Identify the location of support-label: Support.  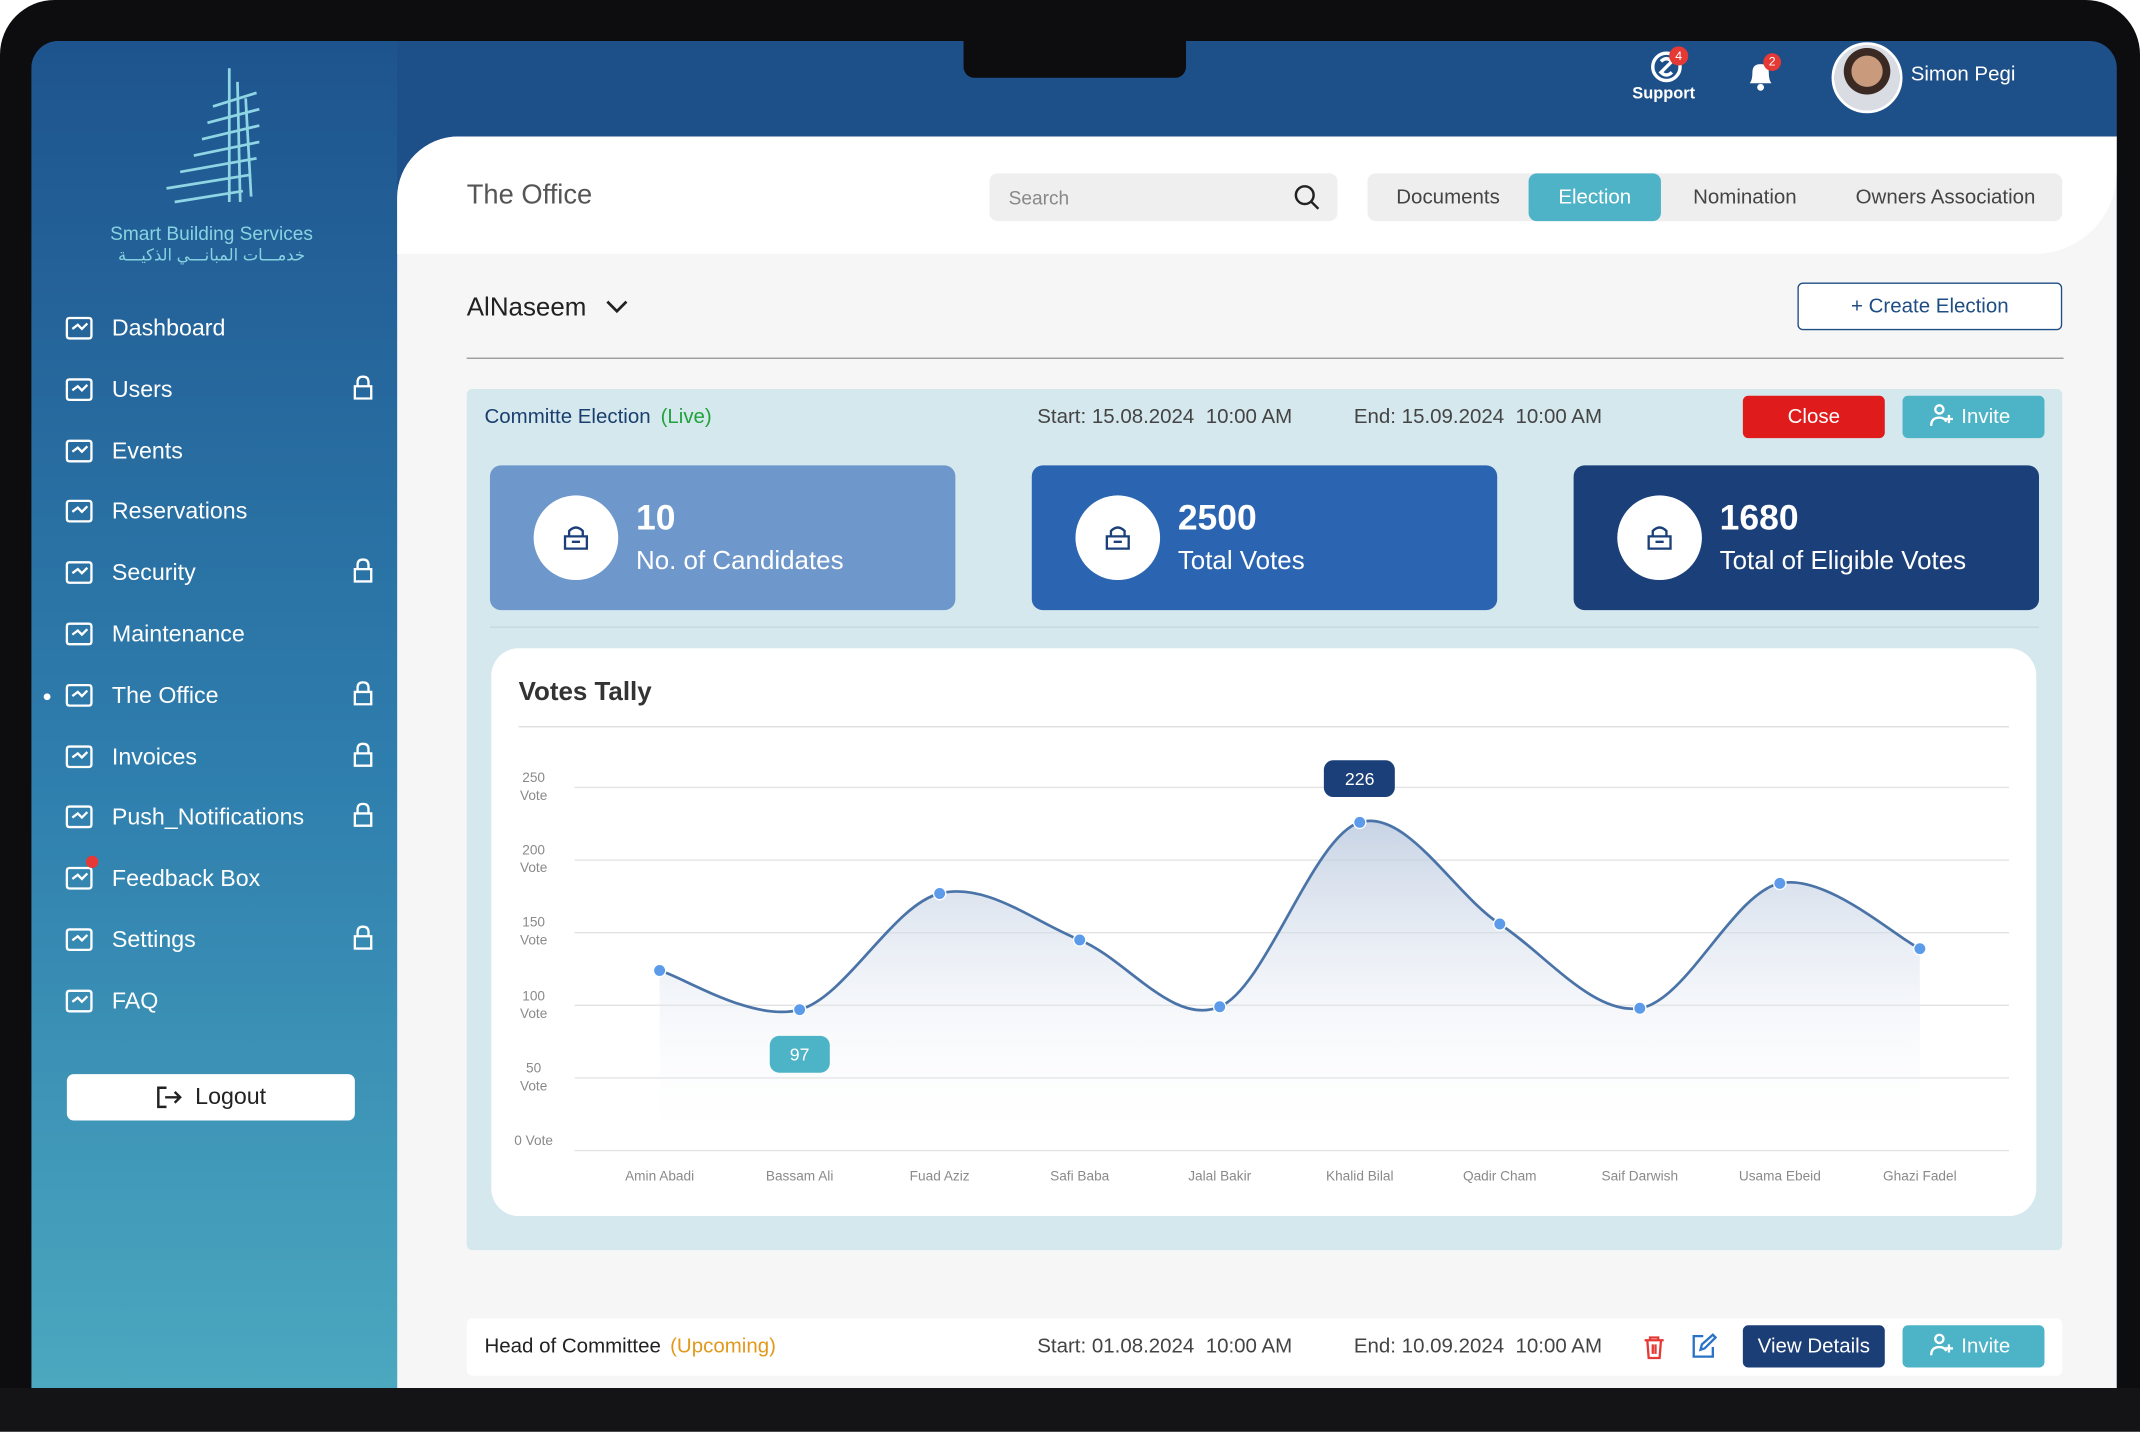
(1664, 93).